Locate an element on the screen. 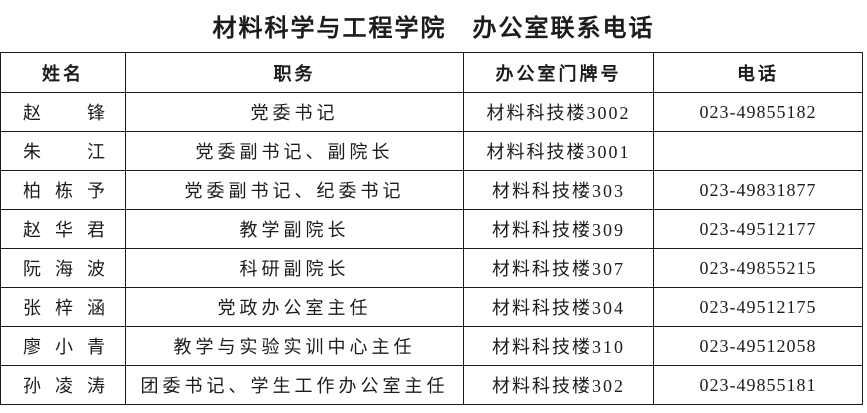 The image size is (867, 413). name-cell: 朱江 is located at coordinates (63, 151).